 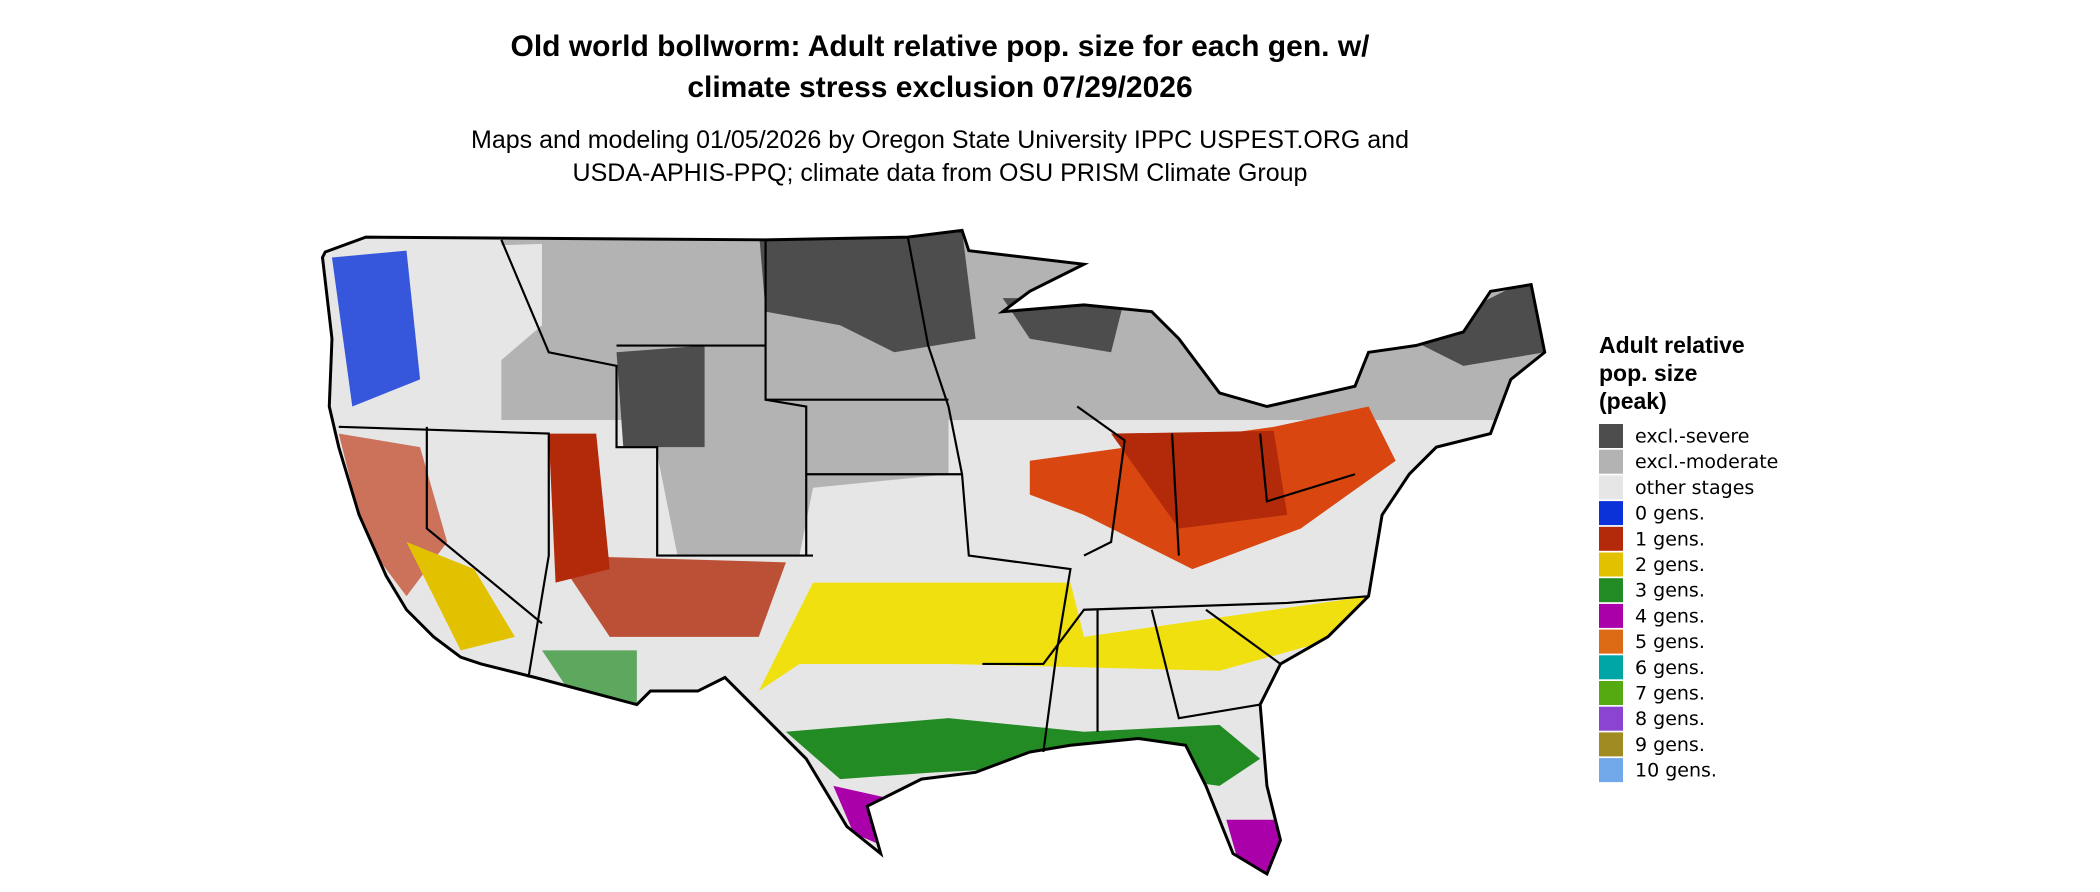 I want to click on legend-label: 4 gens., so click(x=1670, y=616).